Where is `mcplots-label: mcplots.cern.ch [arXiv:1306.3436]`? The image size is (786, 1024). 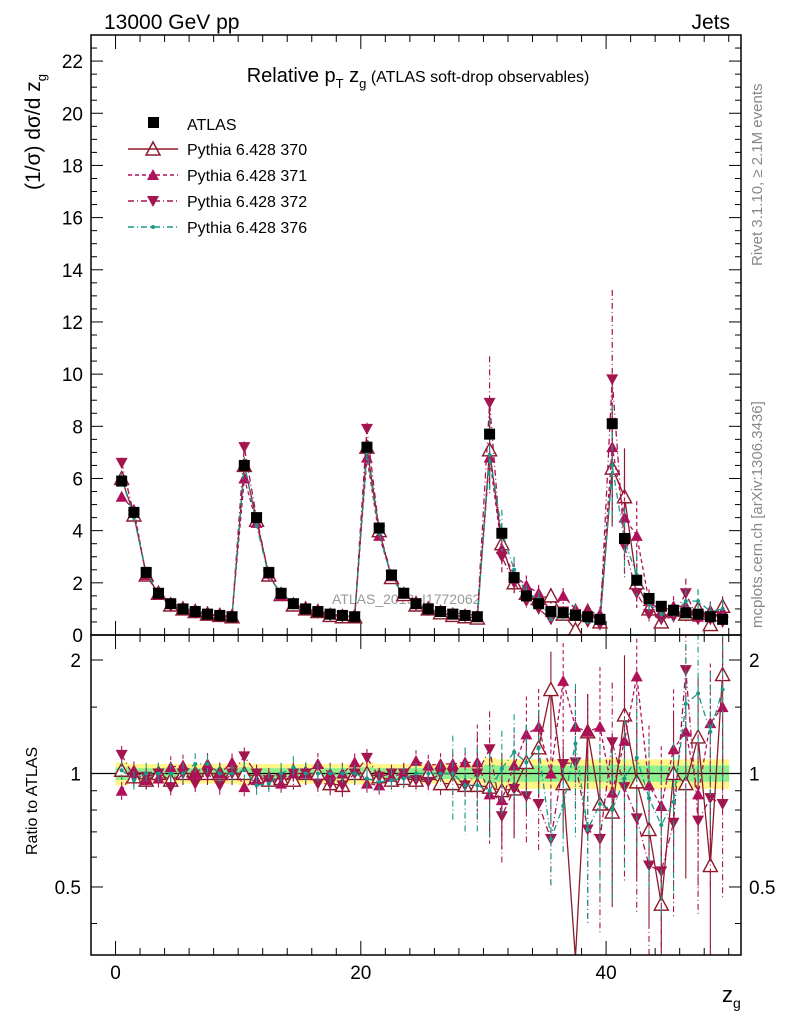 mcplots-label: mcplots.cern.ch [arXiv:1306.3436] is located at coordinates (757, 514).